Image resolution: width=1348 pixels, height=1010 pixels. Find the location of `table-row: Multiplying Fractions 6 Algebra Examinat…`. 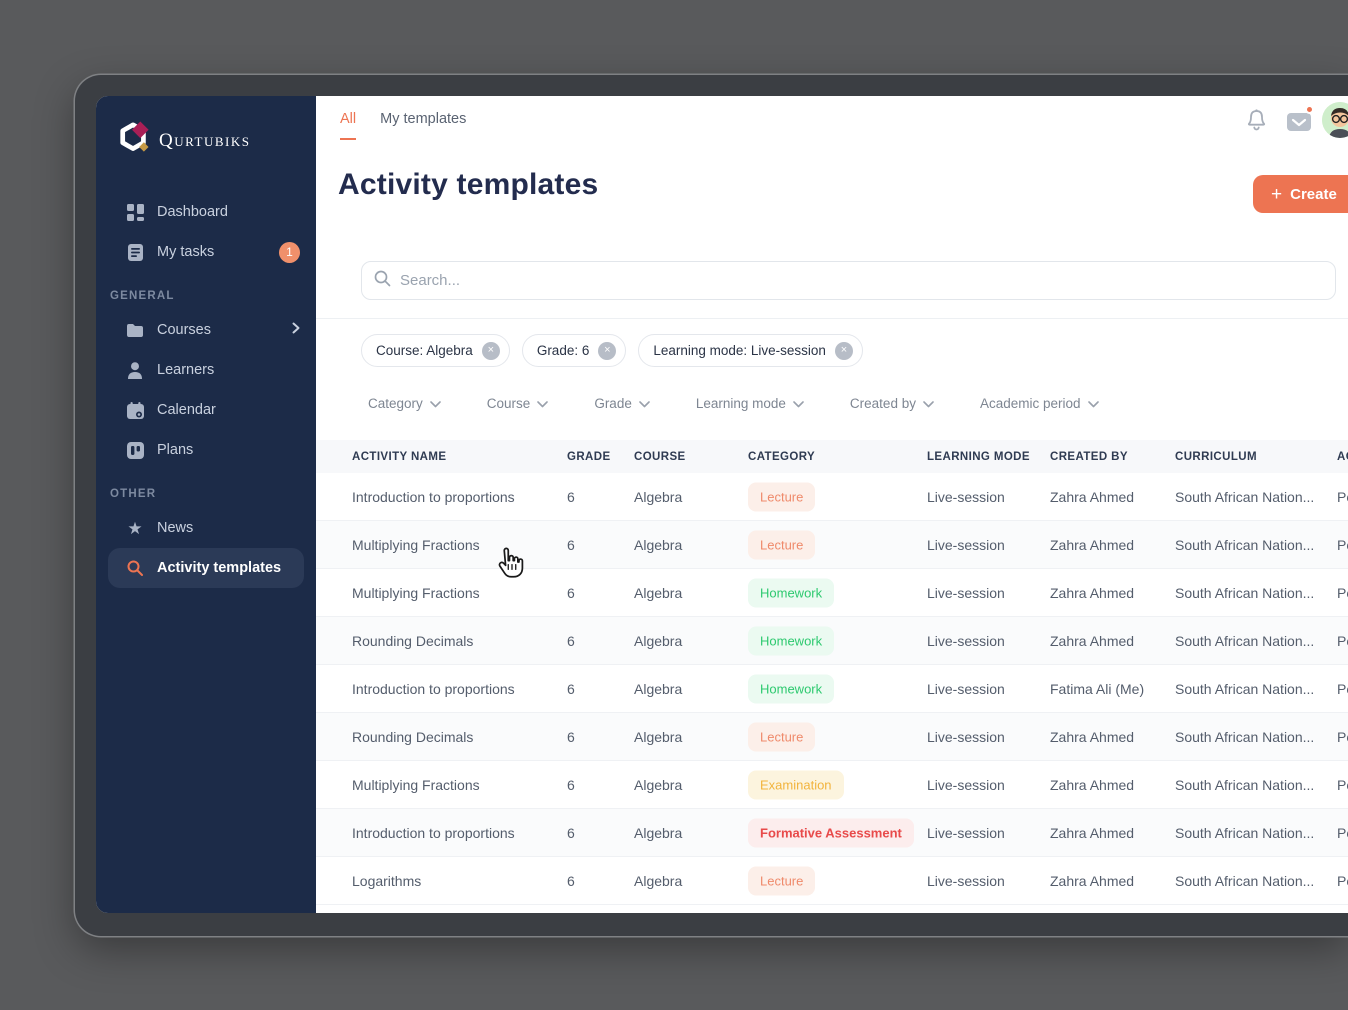

table-row: Multiplying Fractions 6 Algebra Examinat… is located at coordinates (832, 785).